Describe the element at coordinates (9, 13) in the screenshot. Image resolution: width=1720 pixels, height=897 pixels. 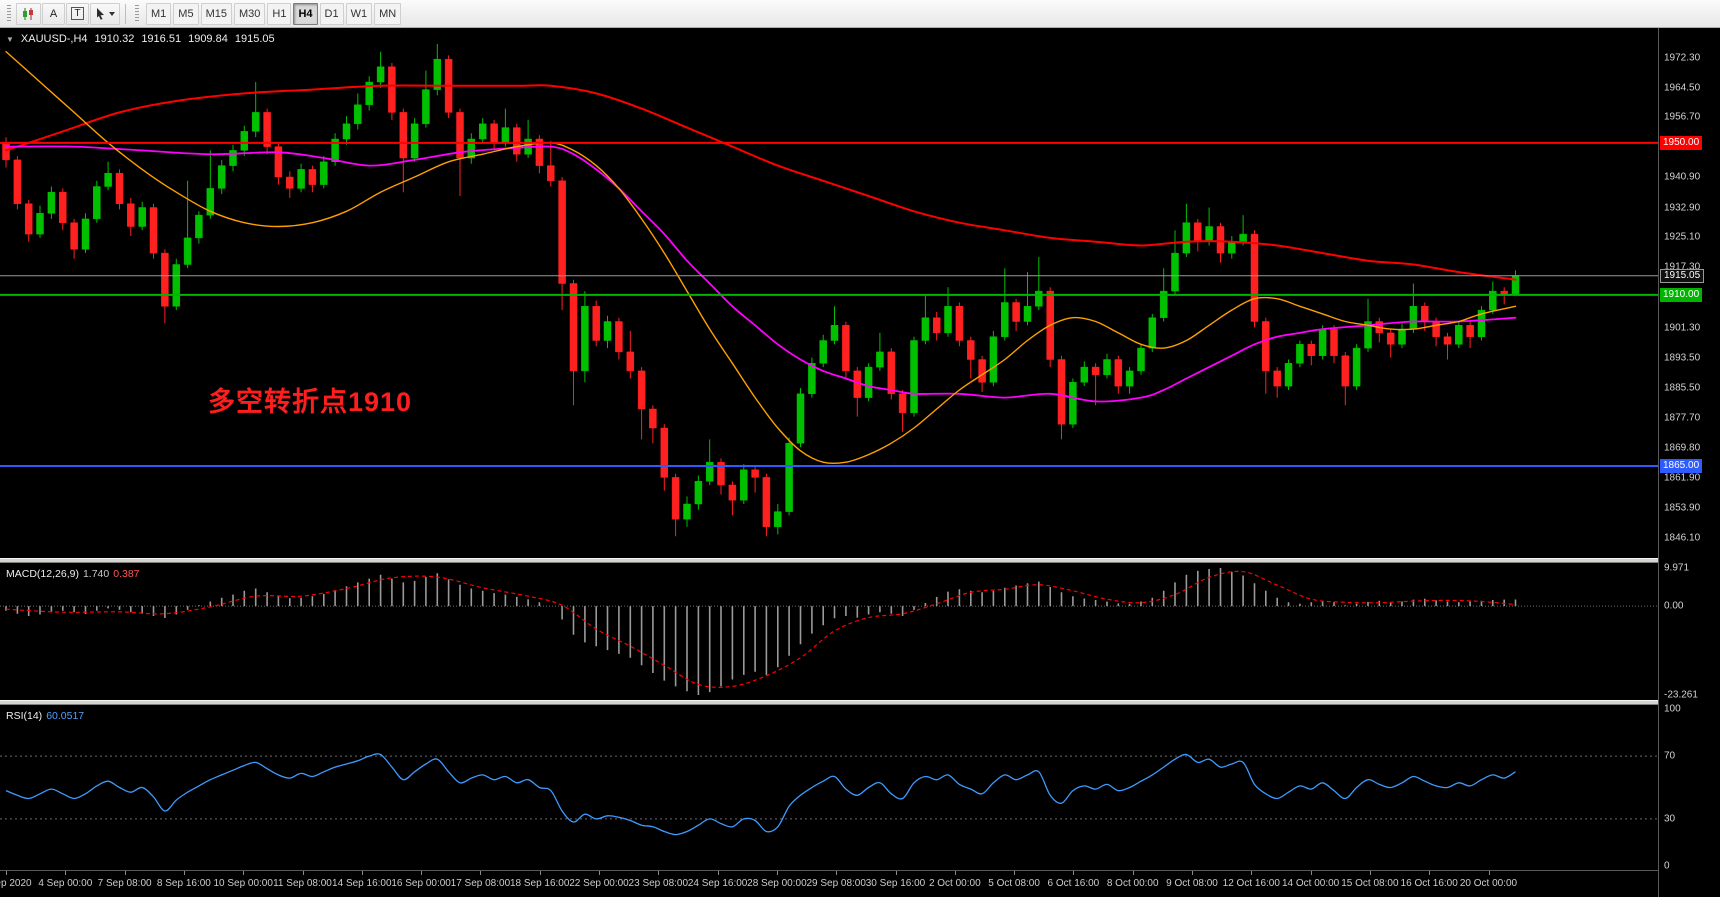
I see `toolbar-grip-handle` at that location.